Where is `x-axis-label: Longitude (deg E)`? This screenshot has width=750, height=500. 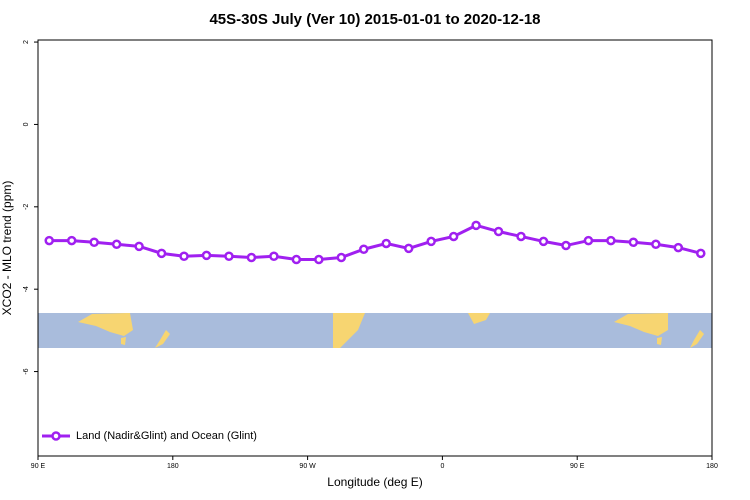
x-axis-label: Longitude (deg E) is located at coordinates (374, 482).